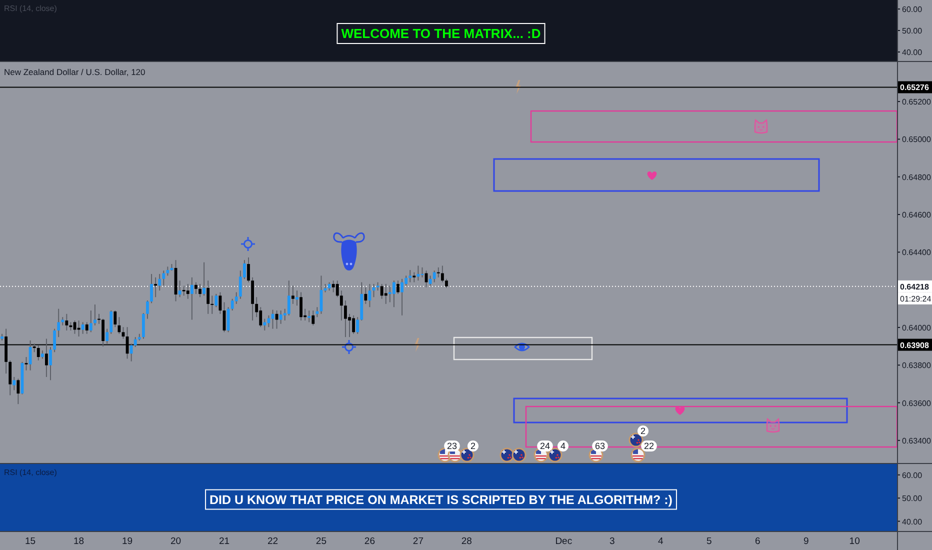 This screenshot has width=932, height=550. Describe the element at coordinates (418, 541) in the screenshot. I see `x-tick-label: 27` at that location.